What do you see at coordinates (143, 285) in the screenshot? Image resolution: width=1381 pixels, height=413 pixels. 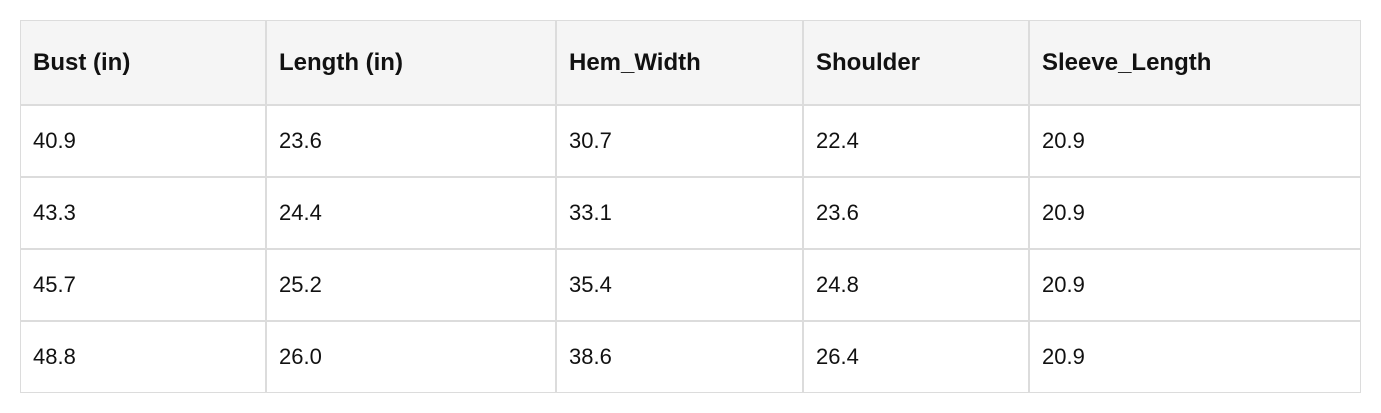 I see `table-cell: 45.7` at bounding box center [143, 285].